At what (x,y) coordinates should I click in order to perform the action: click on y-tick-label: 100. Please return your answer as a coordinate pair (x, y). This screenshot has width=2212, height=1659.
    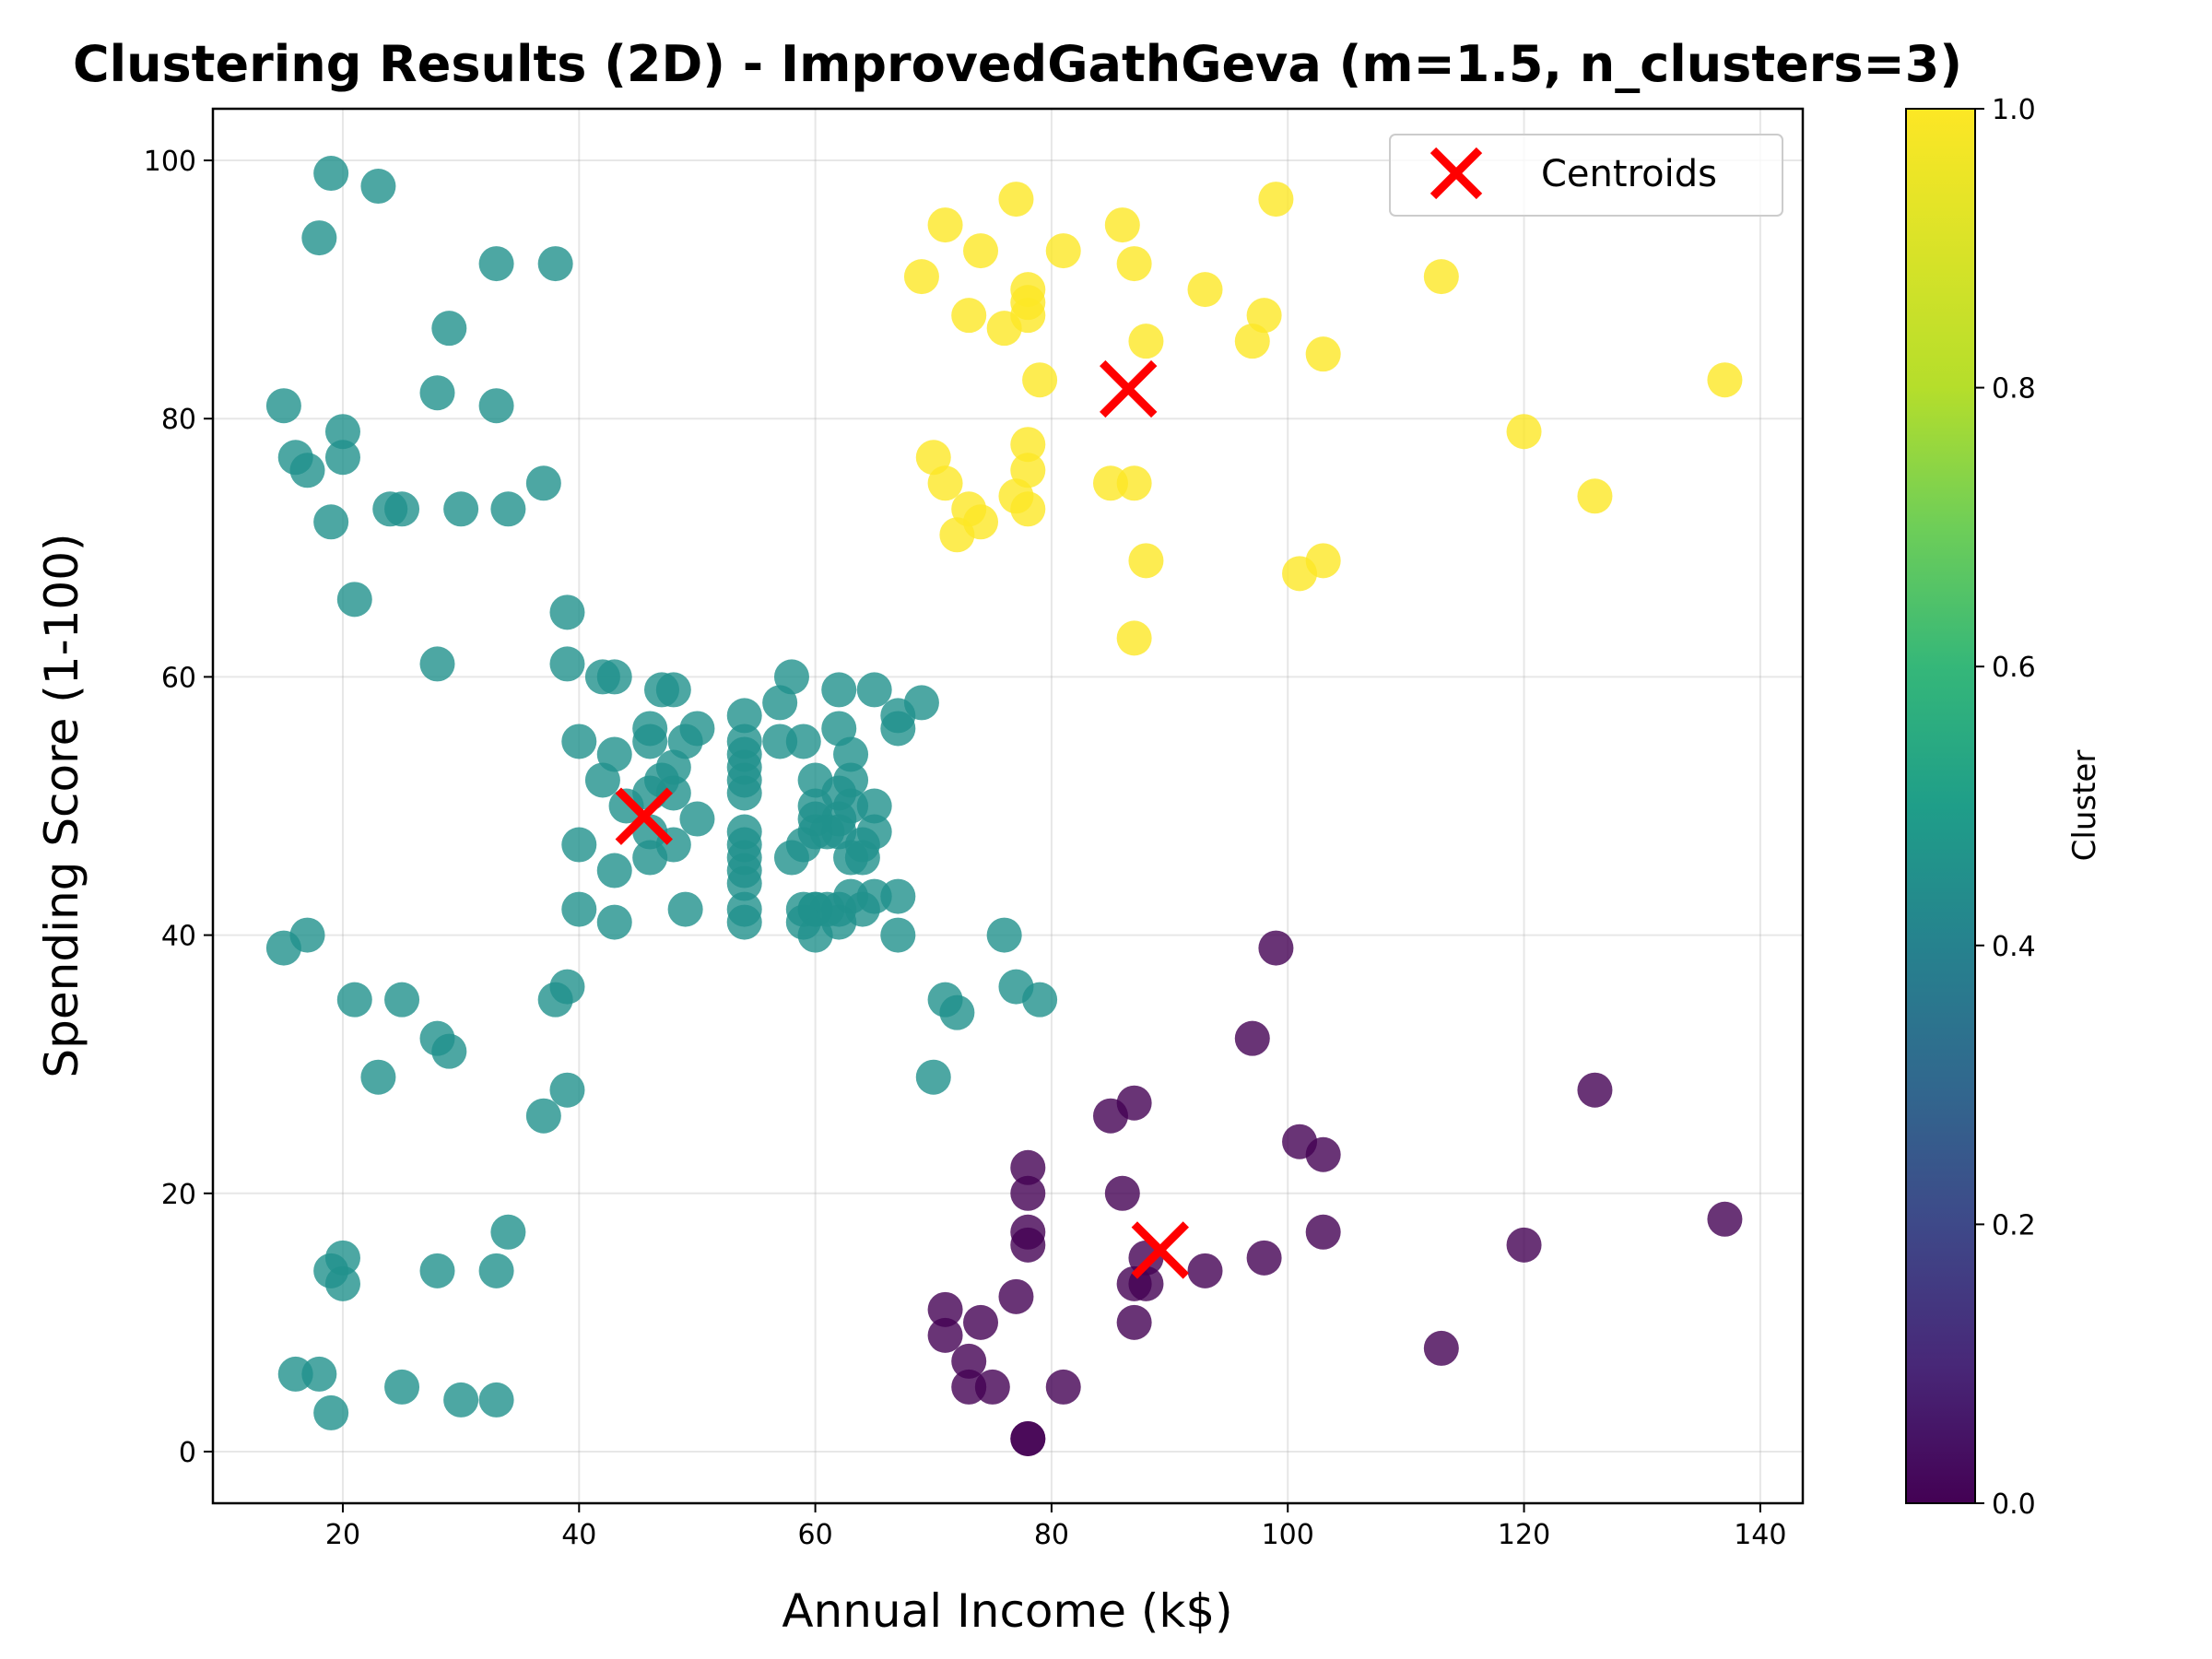
    Looking at the image, I should click on (170, 162).